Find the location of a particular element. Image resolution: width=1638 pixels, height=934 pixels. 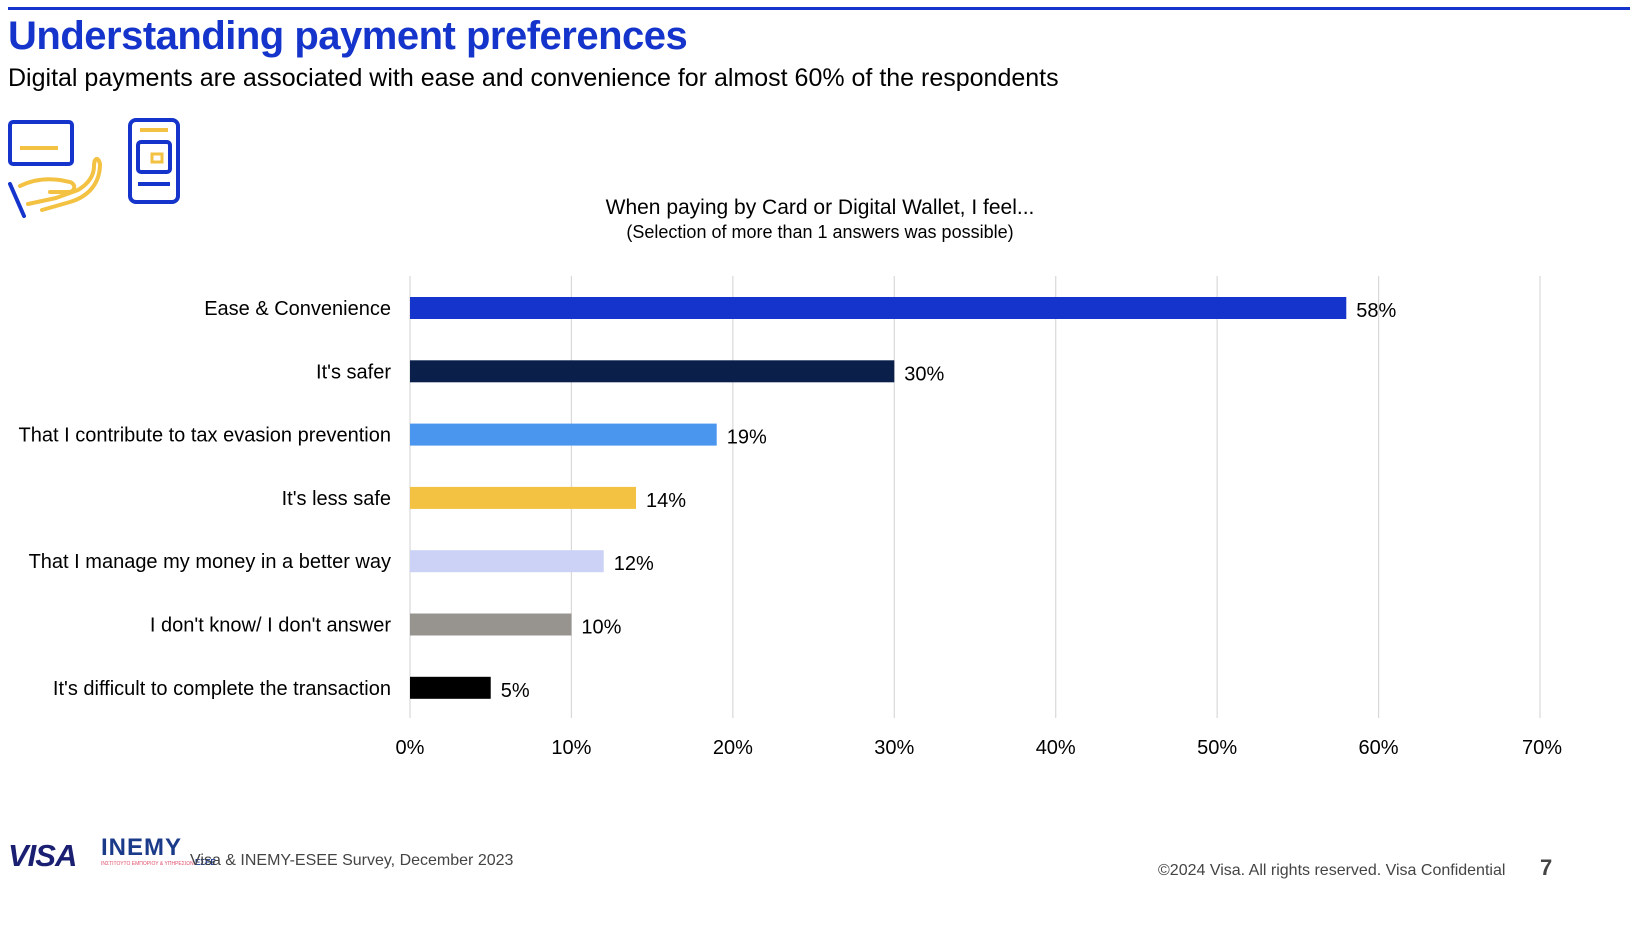

x-tick-label: 40% is located at coordinates (1056, 748).